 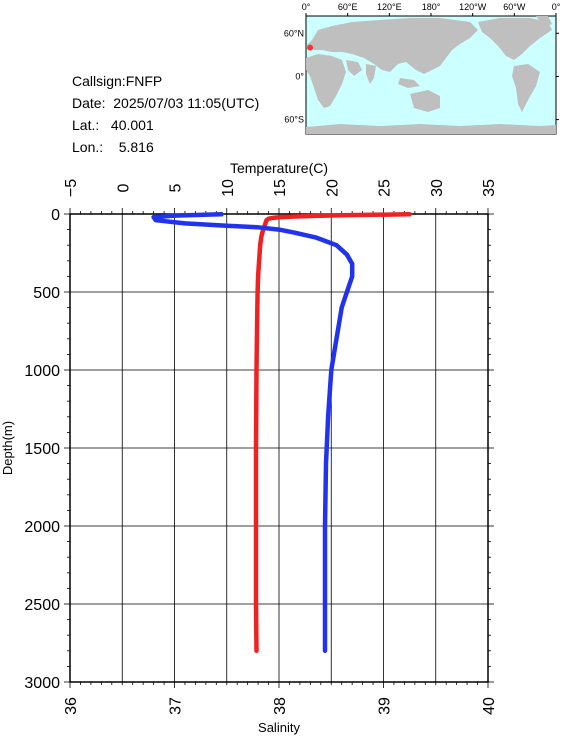 I want to click on world-map-inset: 0° 60°E 120°E 180° 120°W 60°W 0° 60°N 0° 60°S, so click(x=422, y=68).